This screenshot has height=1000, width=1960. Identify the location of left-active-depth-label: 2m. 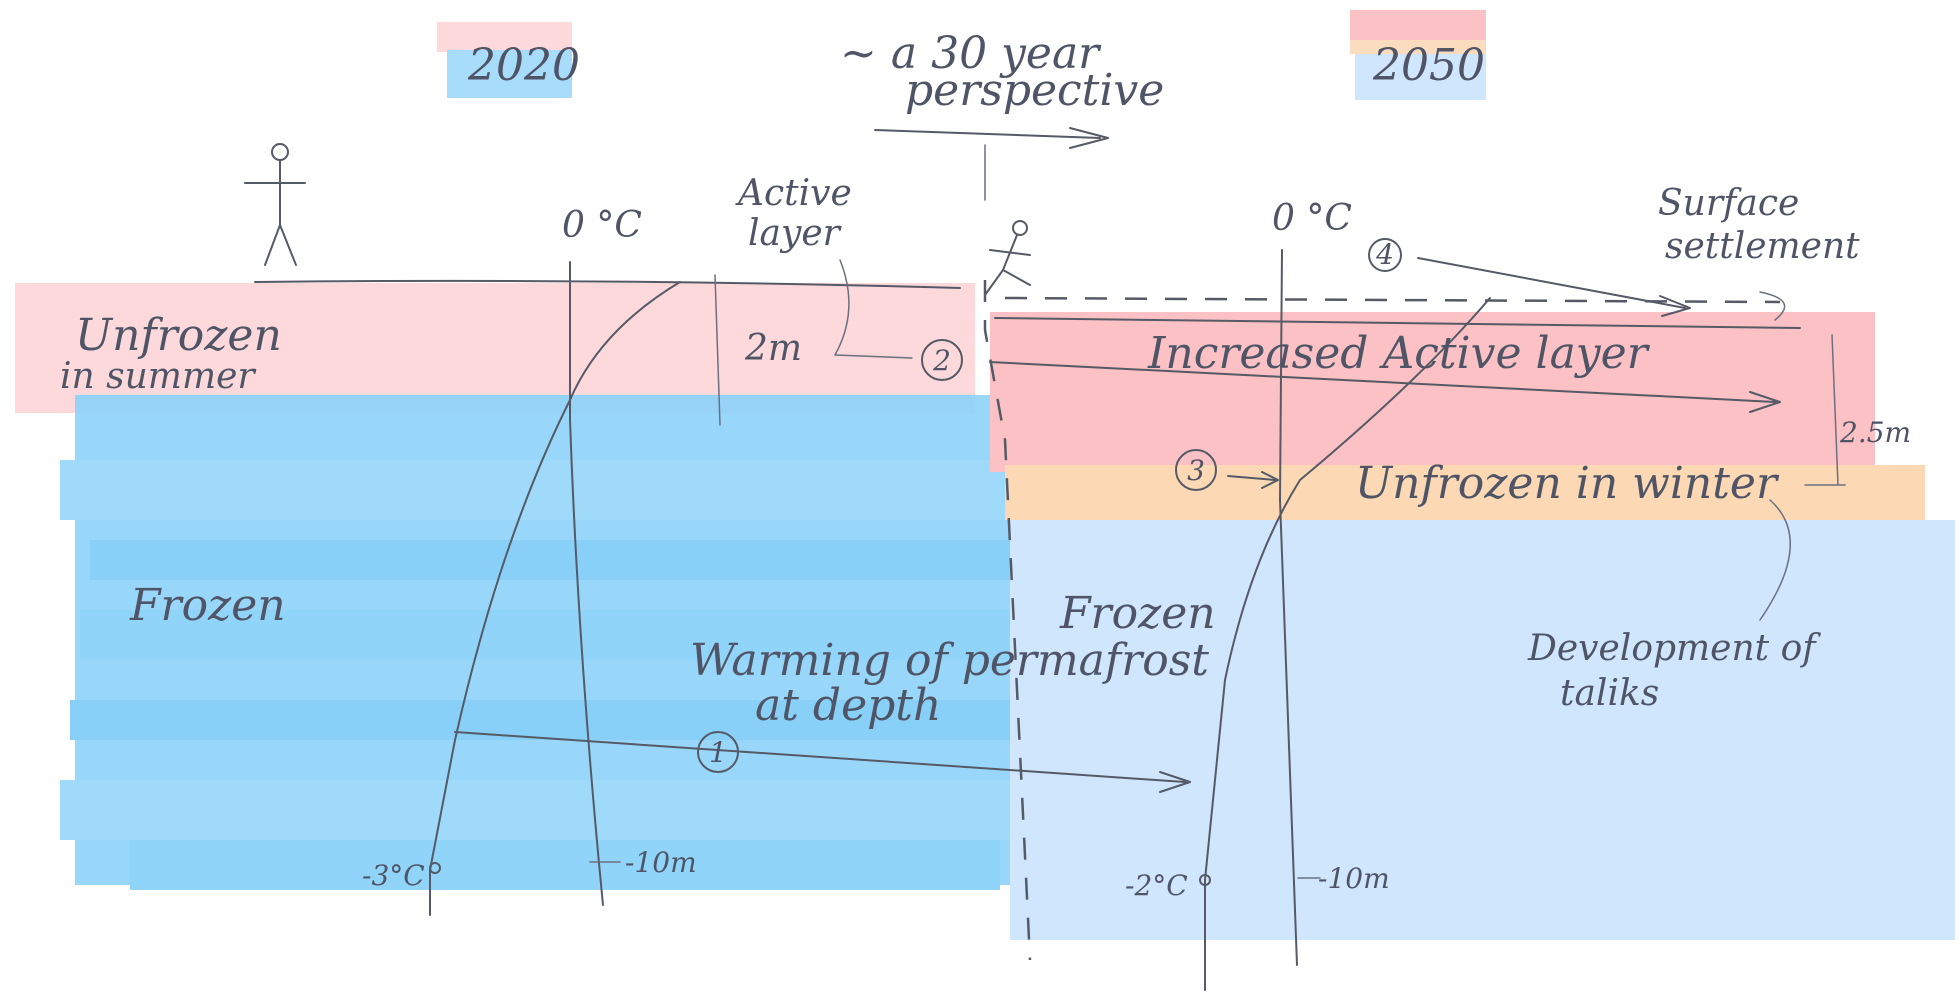
(773, 348).